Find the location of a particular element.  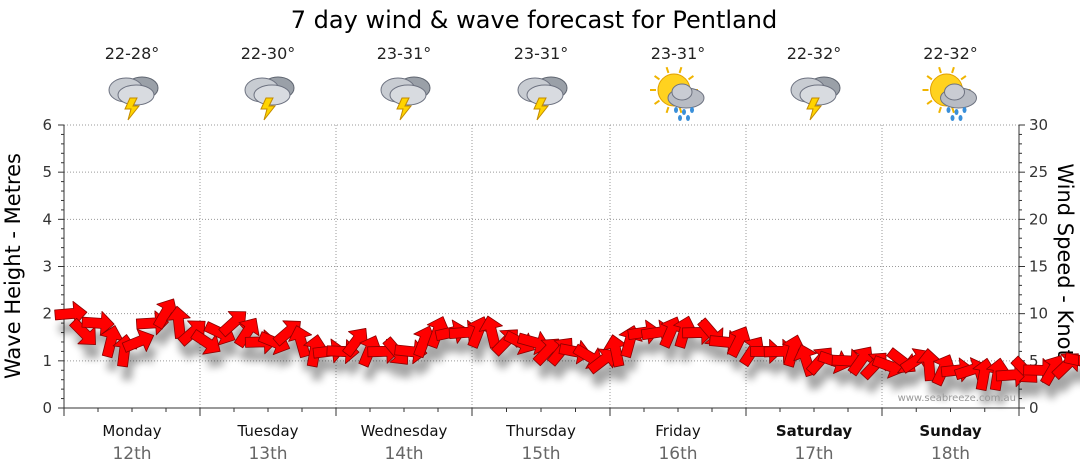

right-tick-label: 0 is located at coordinates (1034, 408).